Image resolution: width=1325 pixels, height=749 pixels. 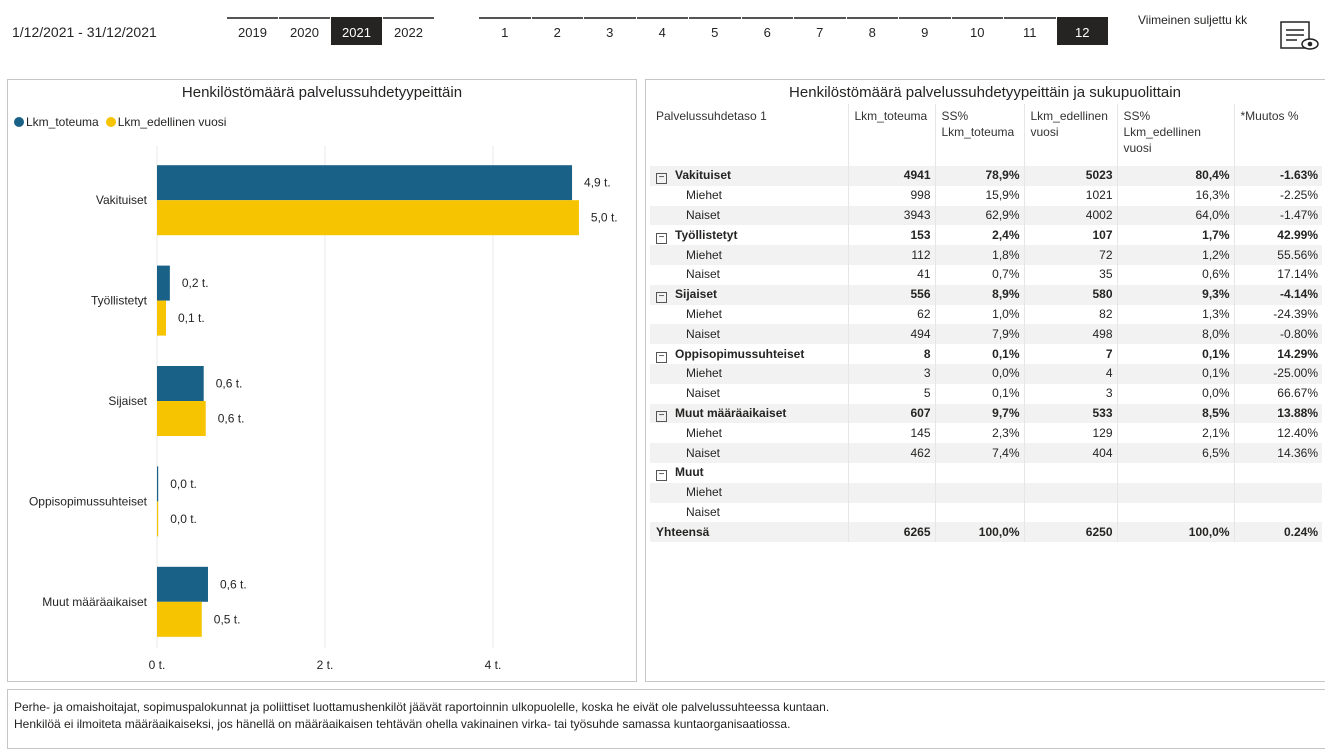 I want to click on column-header-1: Lkm_toteuma, so click(x=891, y=135).